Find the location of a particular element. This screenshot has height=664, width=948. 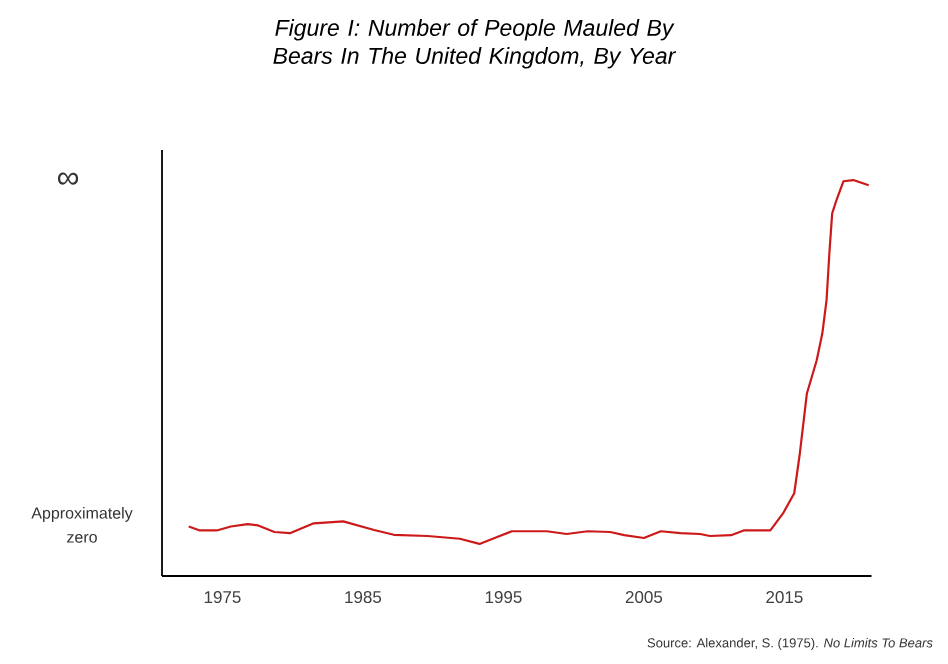

text: Approximately zero is located at coordinates (82, 524).